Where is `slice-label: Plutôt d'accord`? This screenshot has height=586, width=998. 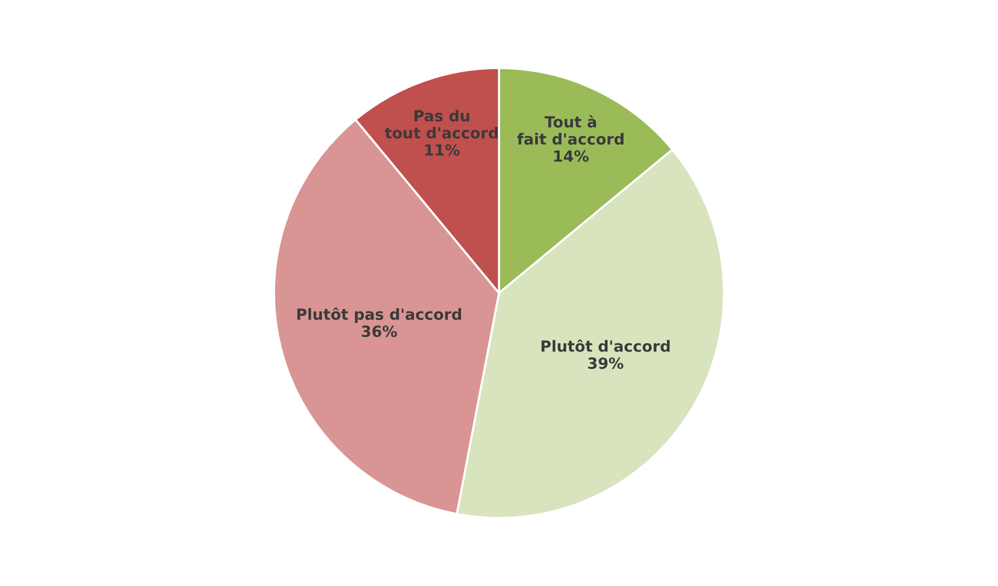
slice-label: Plutôt d'accord is located at coordinates (606, 345).